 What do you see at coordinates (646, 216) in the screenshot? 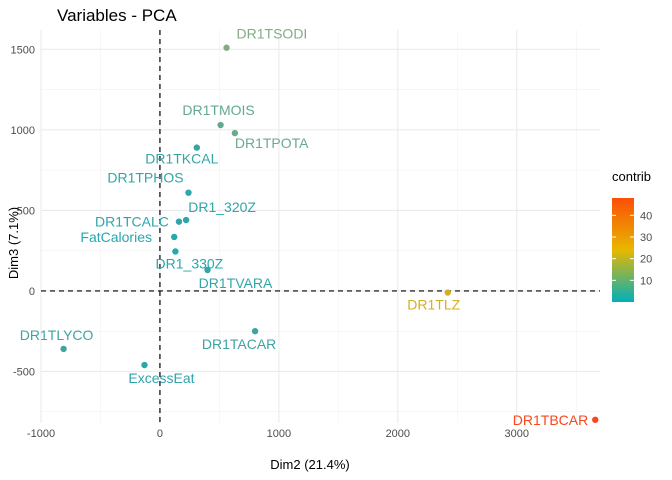
I see `legend-tick-label: 40` at bounding box center [646, 216].